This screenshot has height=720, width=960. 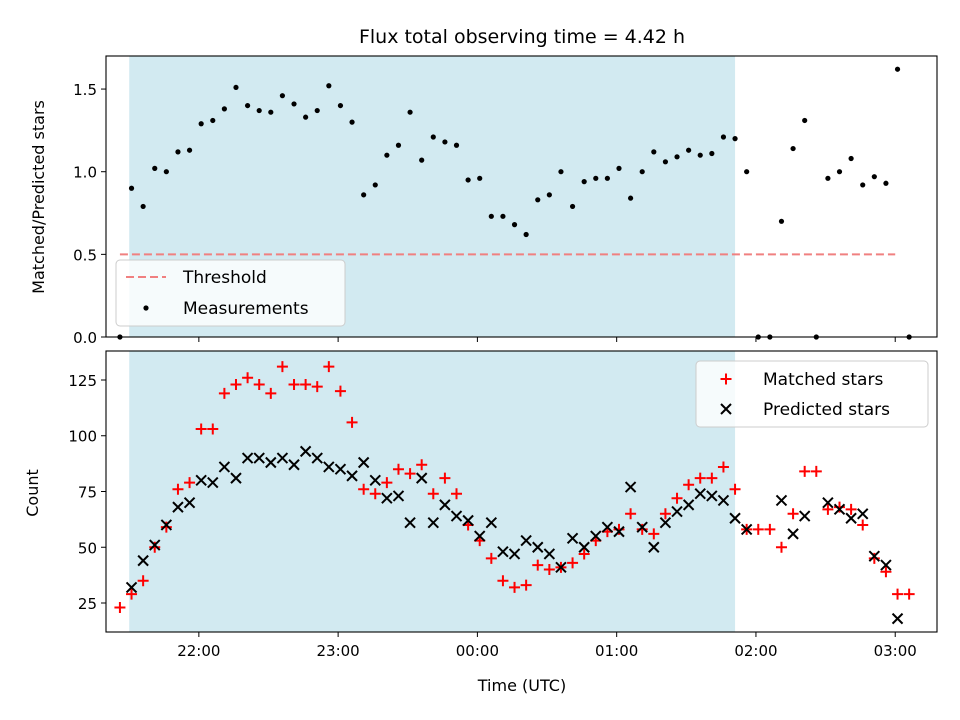 What do you see at coordinates (338, 651) in the screenshot?
I see `x-tick-label: 23:00` at bounding box center [338, 651].